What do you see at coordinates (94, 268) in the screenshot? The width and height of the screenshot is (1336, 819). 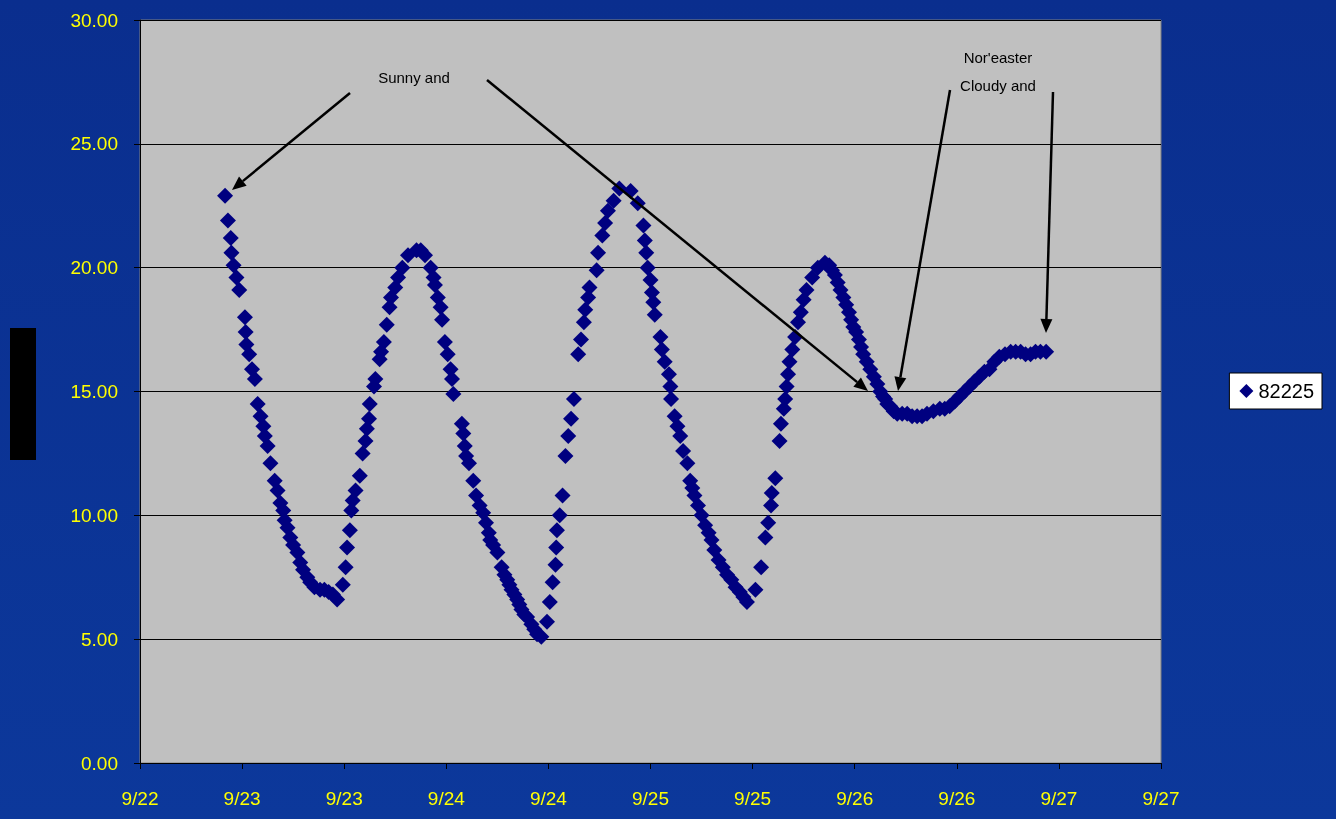 I see `y-tick-label: 20.00` at bounding box center [94, 268].